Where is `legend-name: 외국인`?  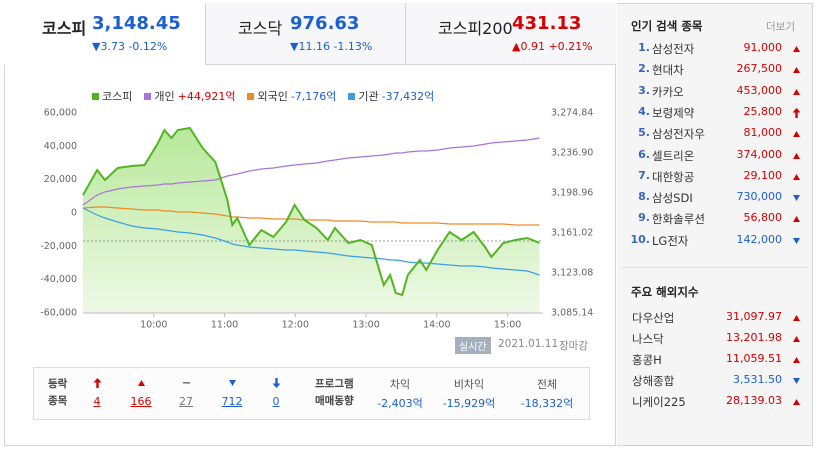 legend-name: 외국인 is located at coordinates (272, 96).